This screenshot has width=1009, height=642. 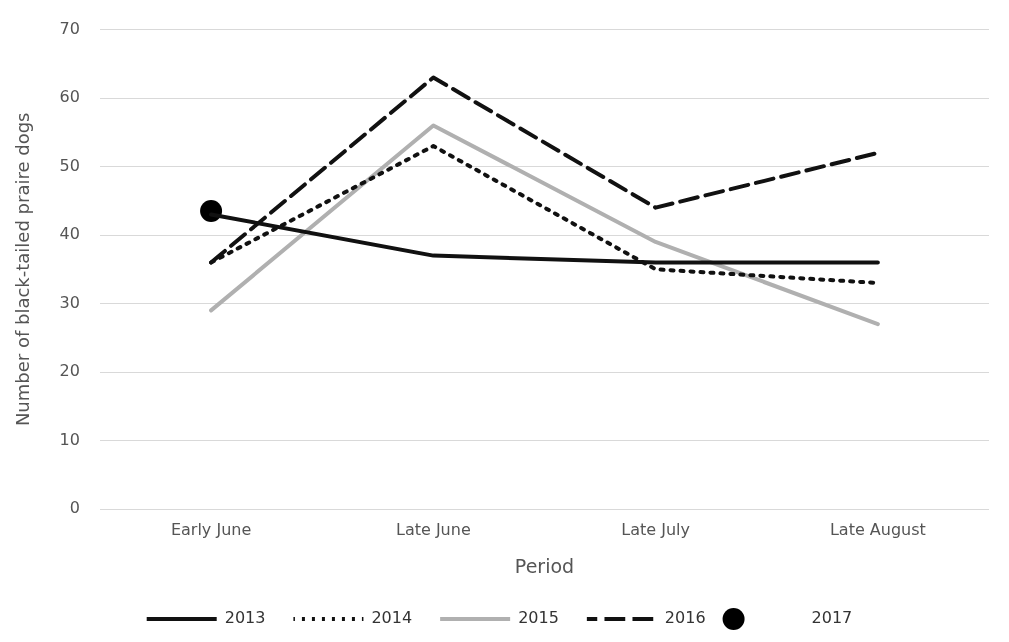 I want to click on legend-label: 2015, so click(x=538, y=618).